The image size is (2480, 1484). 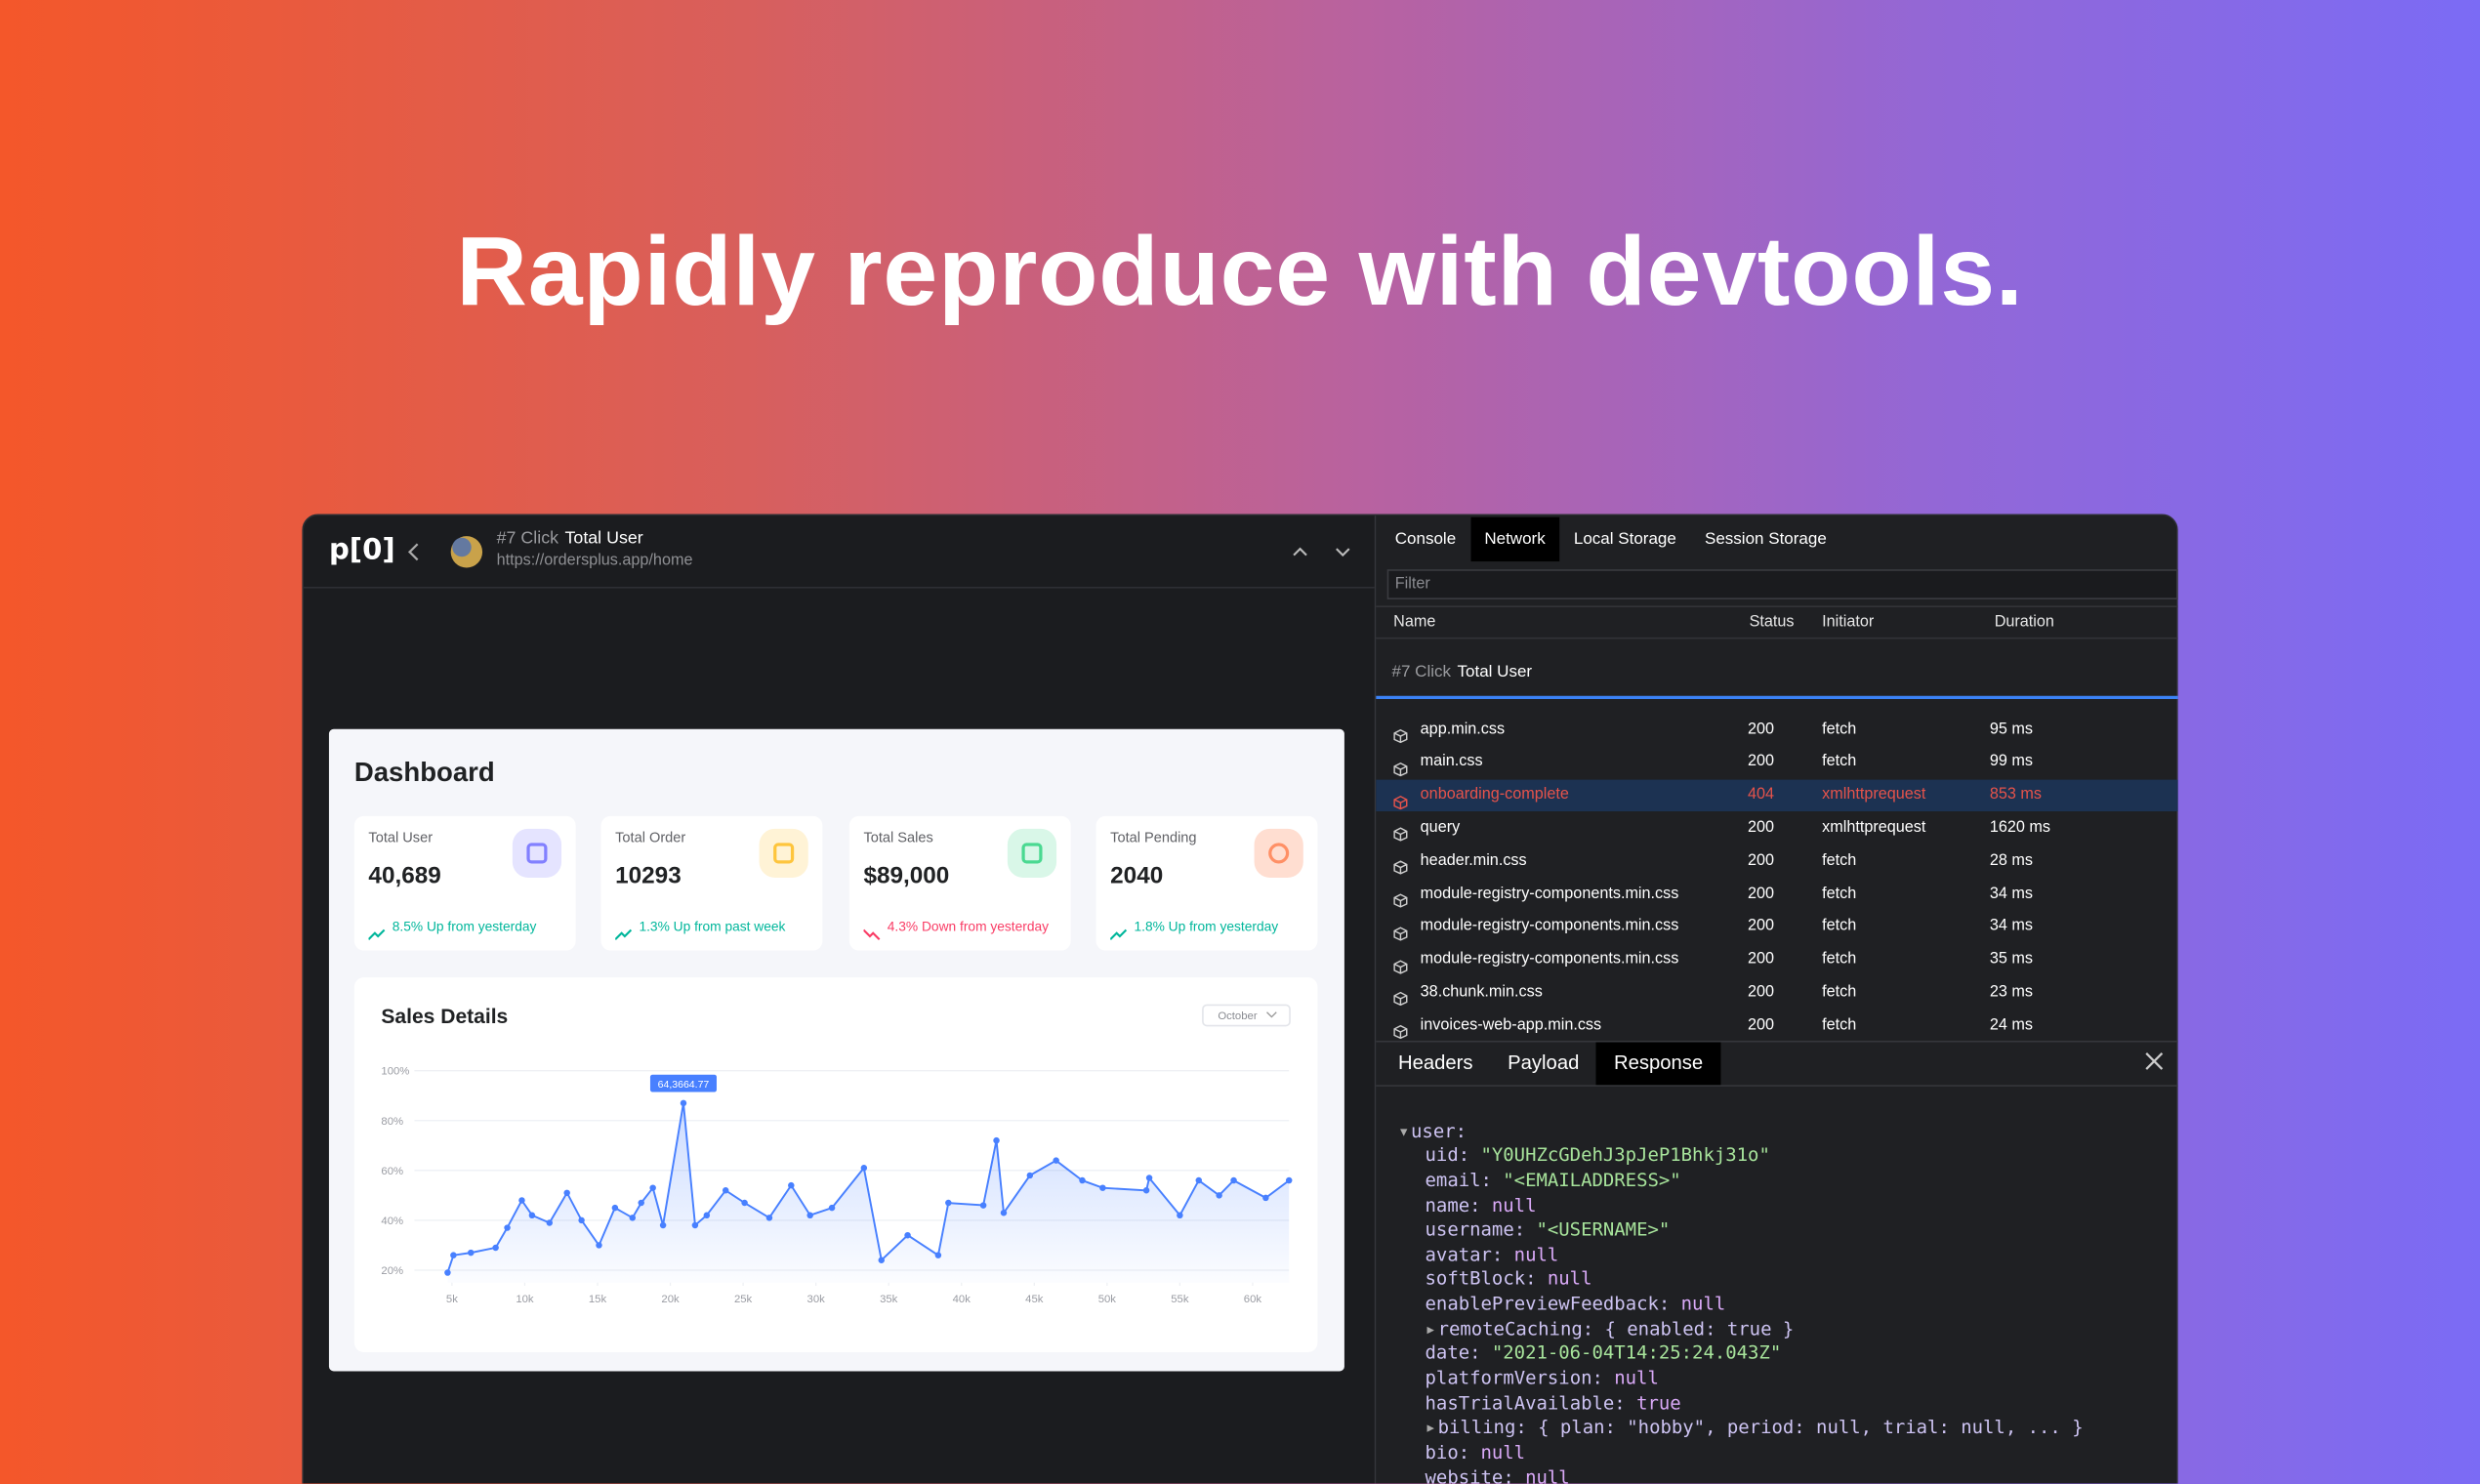 I want to click on x-tick-label: 45k, so click(x=1035, y=1299).